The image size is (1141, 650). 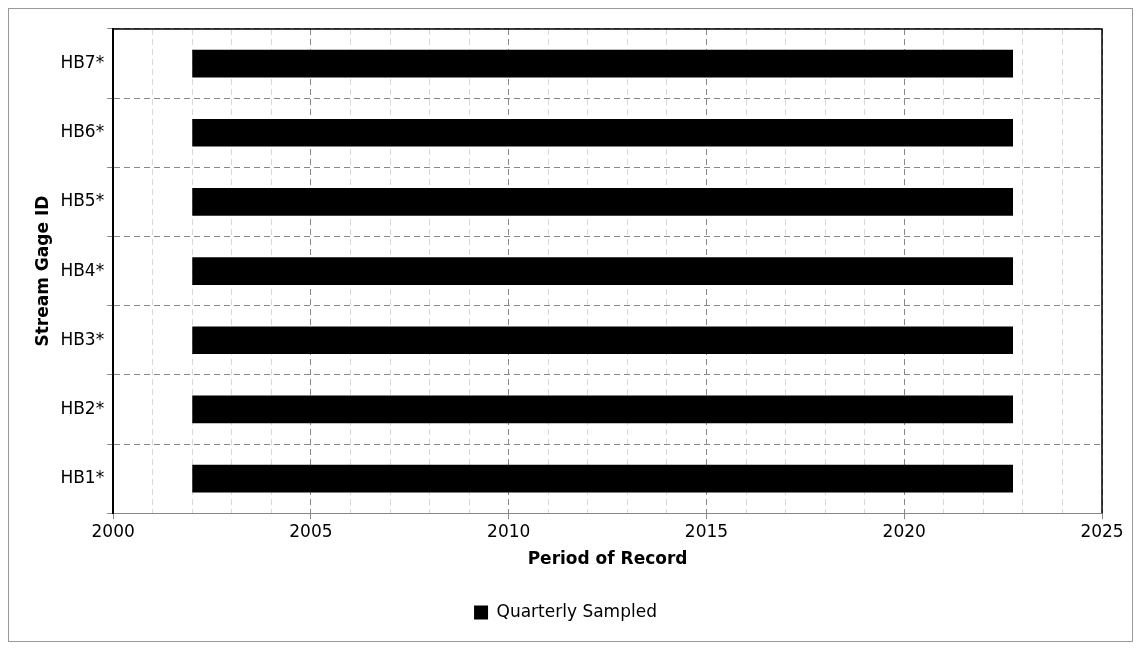 What do you see at coordinates (607, 558) in the screenshot?
I see `x-axis-title: Period of Record` at bounding box center [607, 558].